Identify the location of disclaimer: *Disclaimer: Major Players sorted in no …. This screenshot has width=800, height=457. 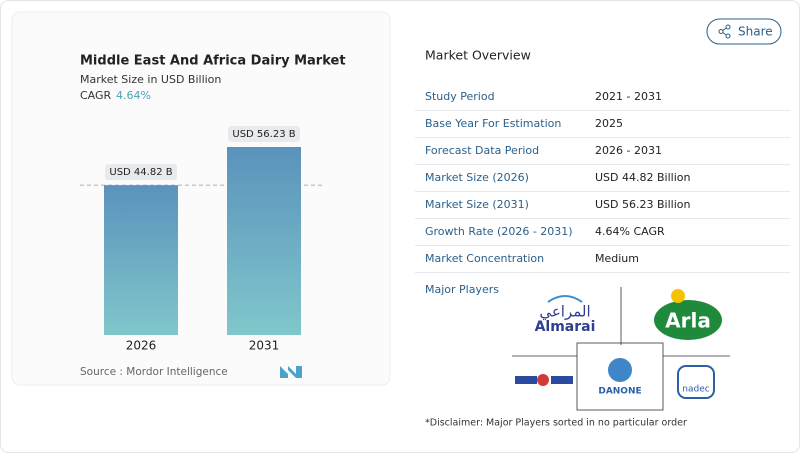
(556, 423).